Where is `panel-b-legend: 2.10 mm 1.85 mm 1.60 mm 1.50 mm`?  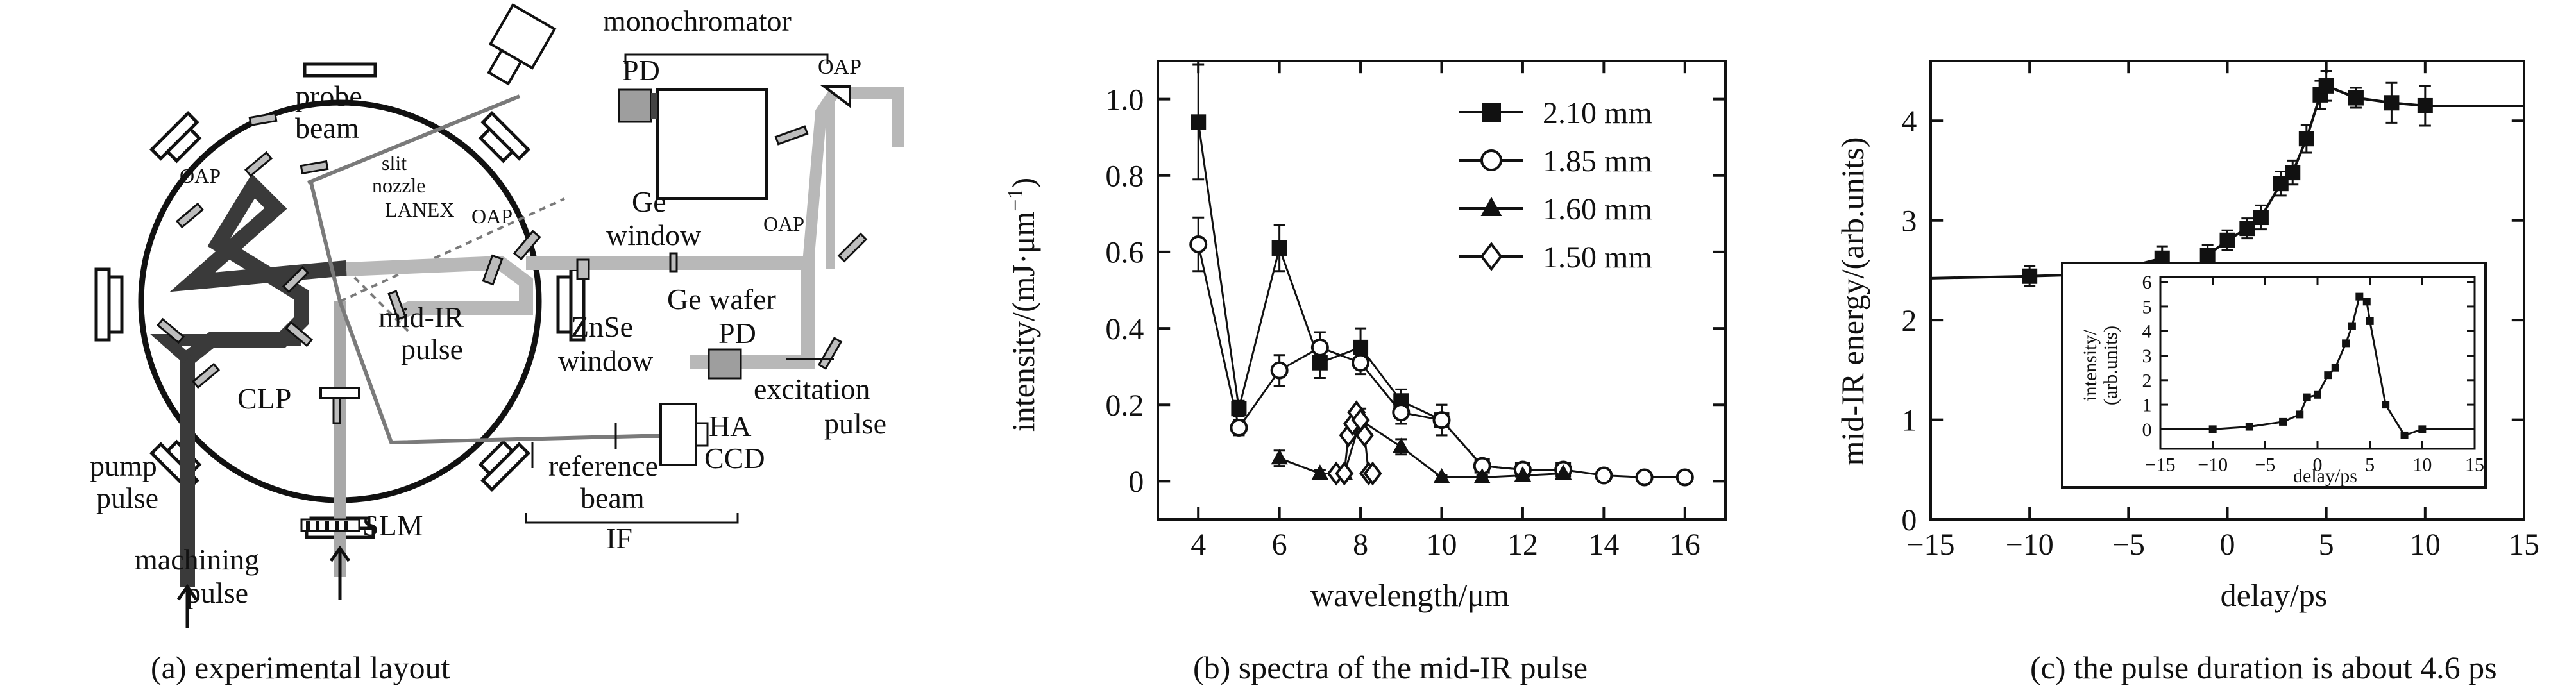
panel-b-legend: 2.10 mm 1.85 mm 1.60 mm 1.50 mm is located at coordinates (1555, 185).